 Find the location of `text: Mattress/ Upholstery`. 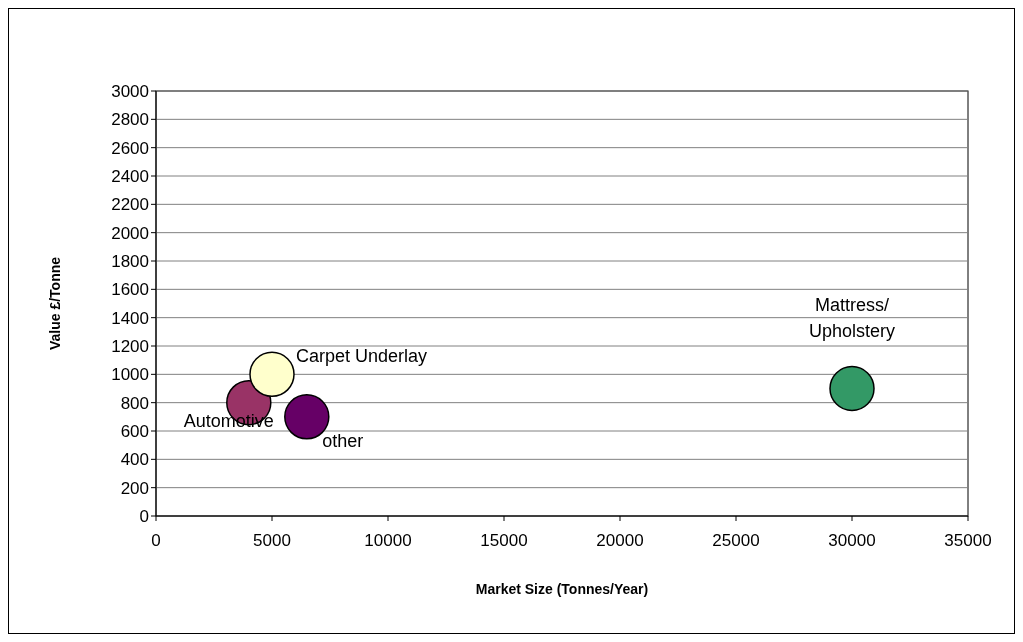

text: Mattress/ Upholstery is located at coordinates (852, 317).